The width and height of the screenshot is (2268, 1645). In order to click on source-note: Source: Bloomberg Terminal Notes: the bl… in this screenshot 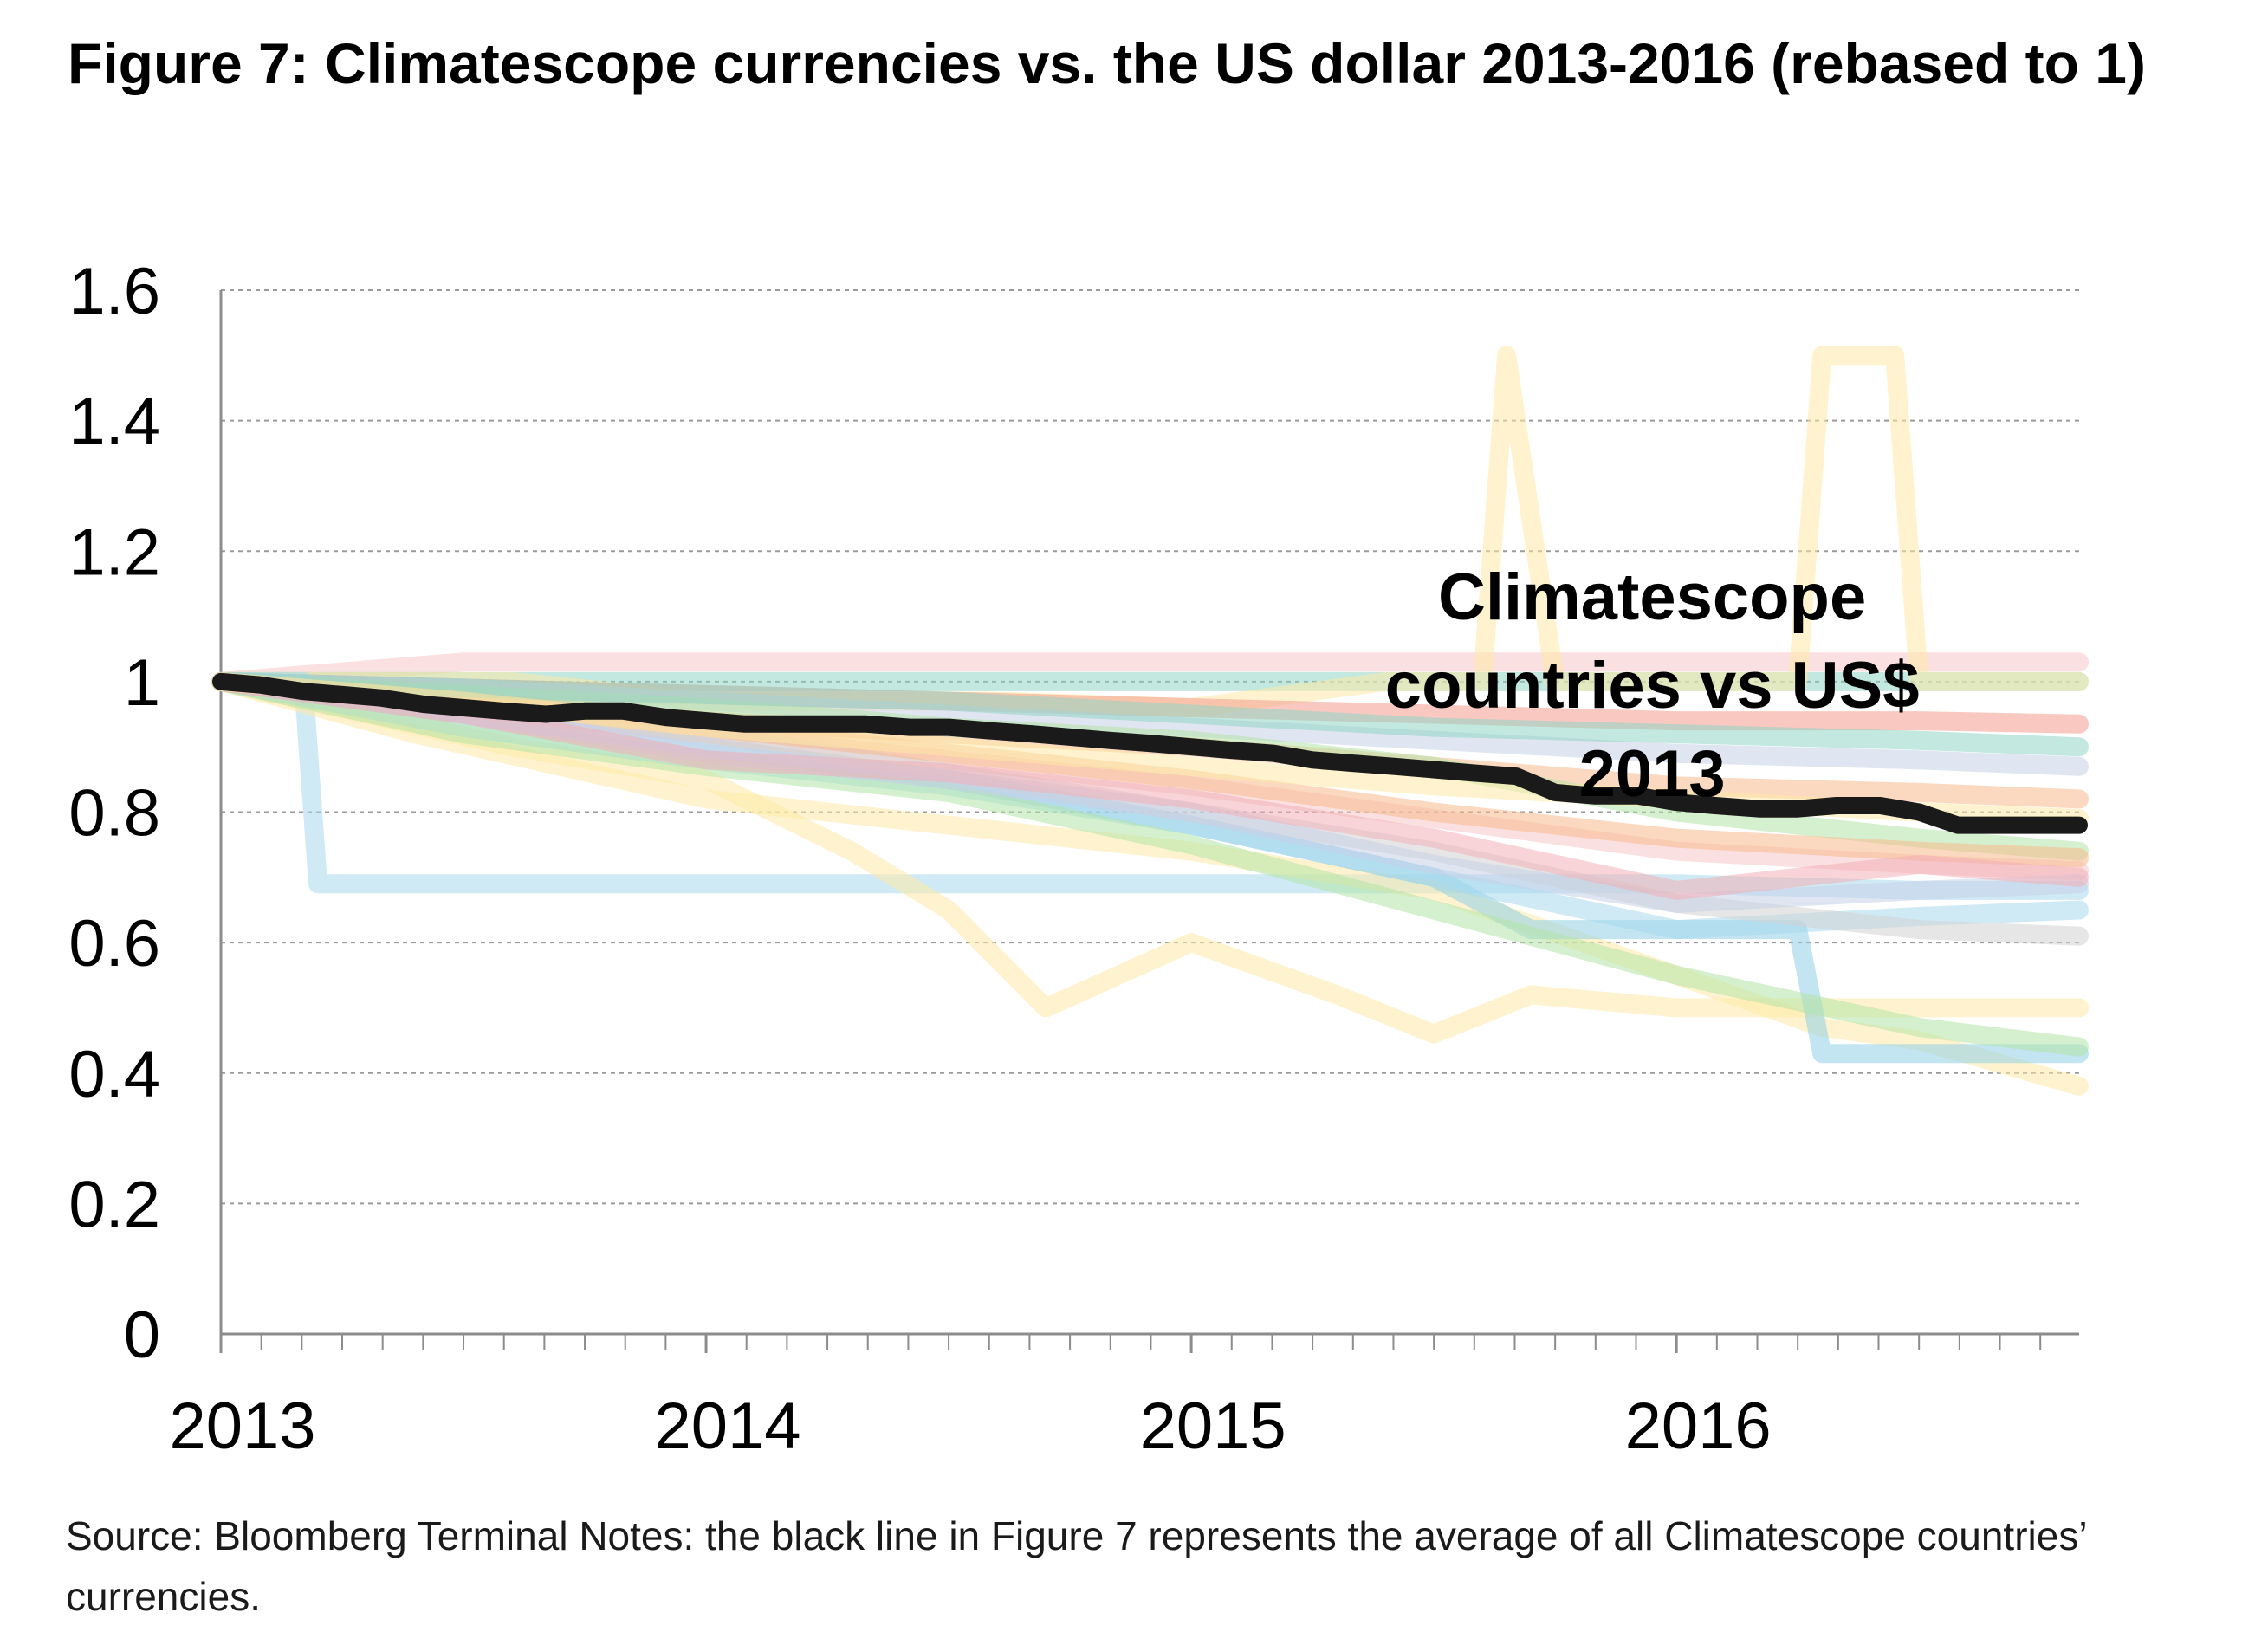, I will do `click(1076, 1566)`.